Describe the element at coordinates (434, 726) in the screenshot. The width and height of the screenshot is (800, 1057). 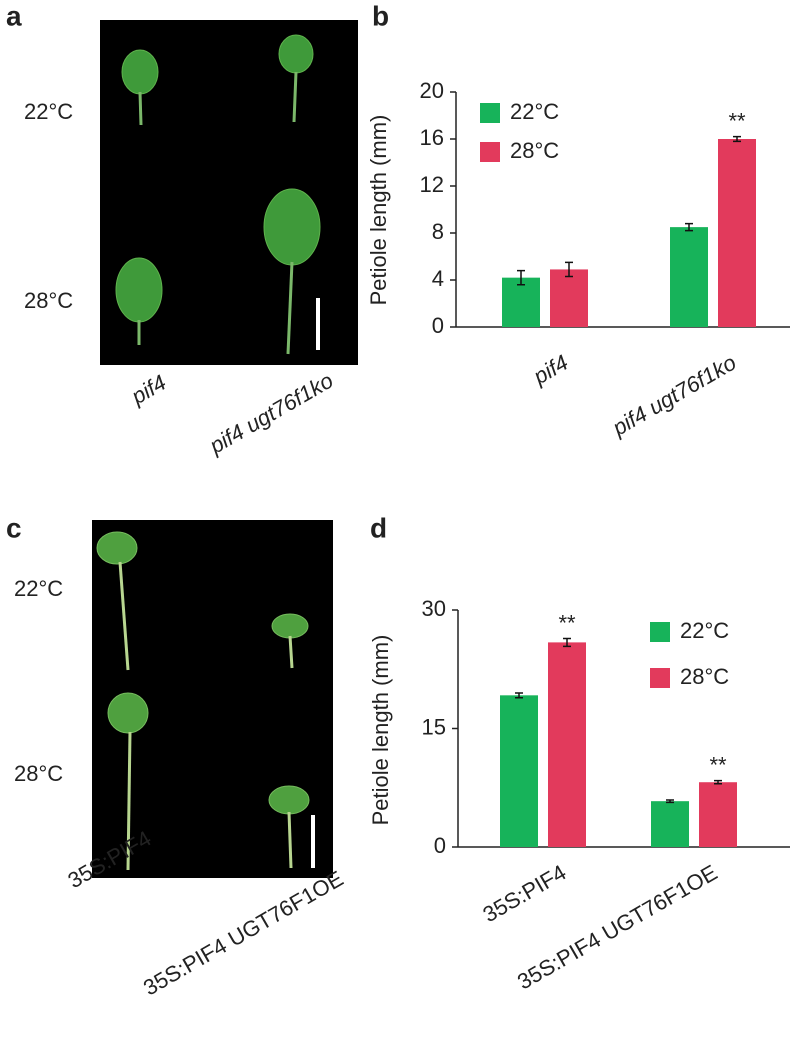
I see `y-tick-label: 15` at that location.